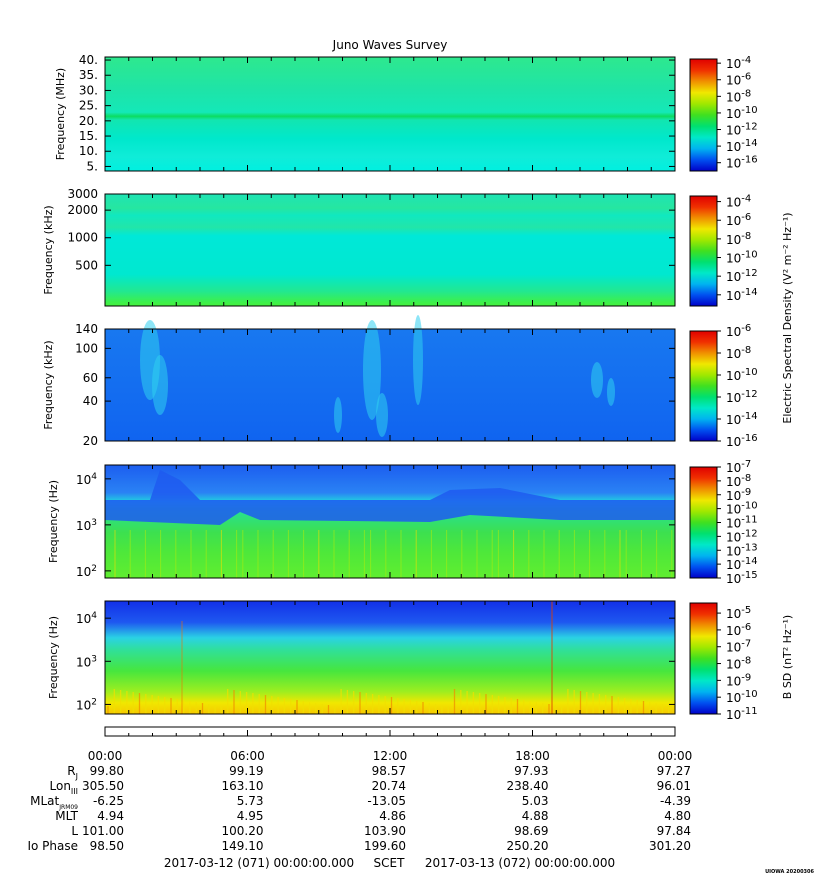  Describe the element at coordinates (531, 771) in the screenshot. I see `ephemeris-value: 97.93` at that location.